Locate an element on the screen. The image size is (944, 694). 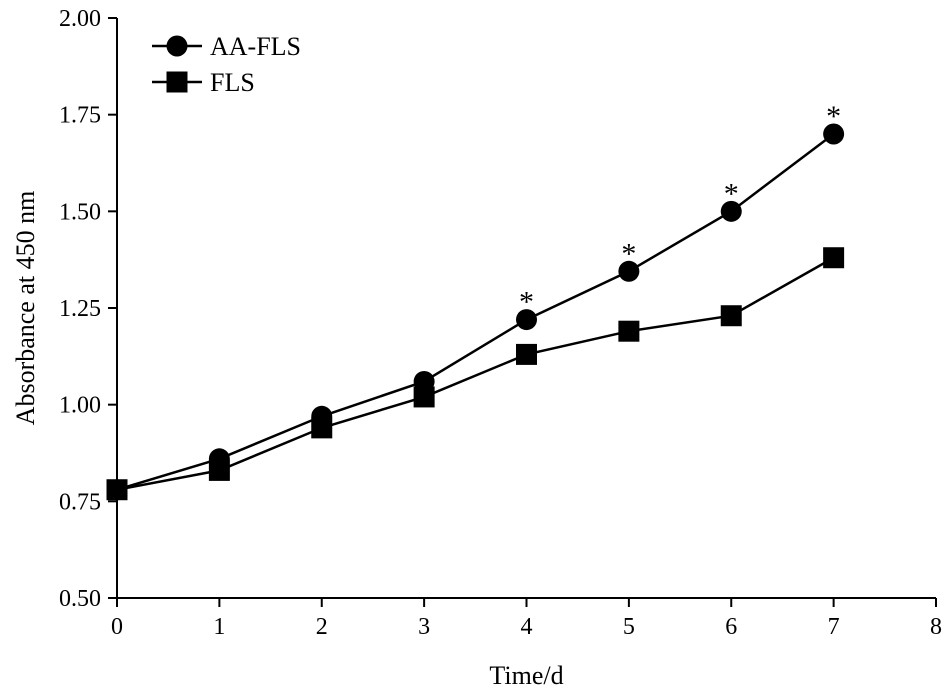
x-tick-label: 4 is located at coordinates (527, 627).